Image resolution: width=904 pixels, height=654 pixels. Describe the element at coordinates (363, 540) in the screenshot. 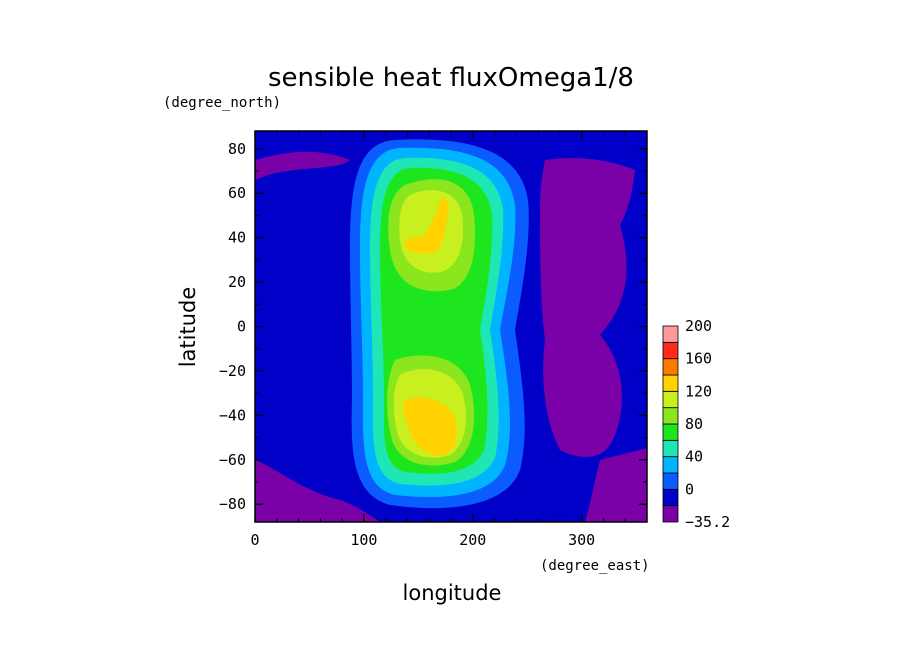

I see `x-tick-label: 100` at that location.